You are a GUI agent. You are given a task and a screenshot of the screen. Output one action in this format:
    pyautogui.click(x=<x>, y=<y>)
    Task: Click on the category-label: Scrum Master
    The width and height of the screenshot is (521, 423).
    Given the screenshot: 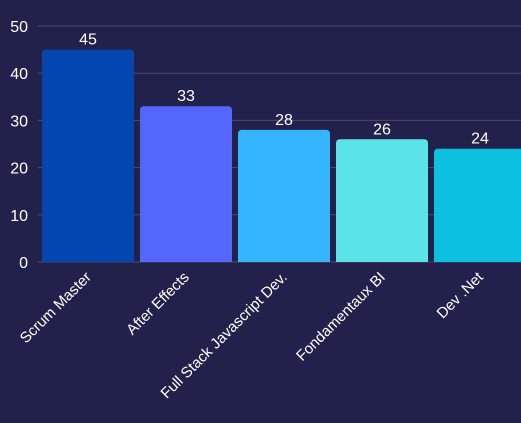 What is the action you would take?
    pyautogui.click(x=56, y=308)
    